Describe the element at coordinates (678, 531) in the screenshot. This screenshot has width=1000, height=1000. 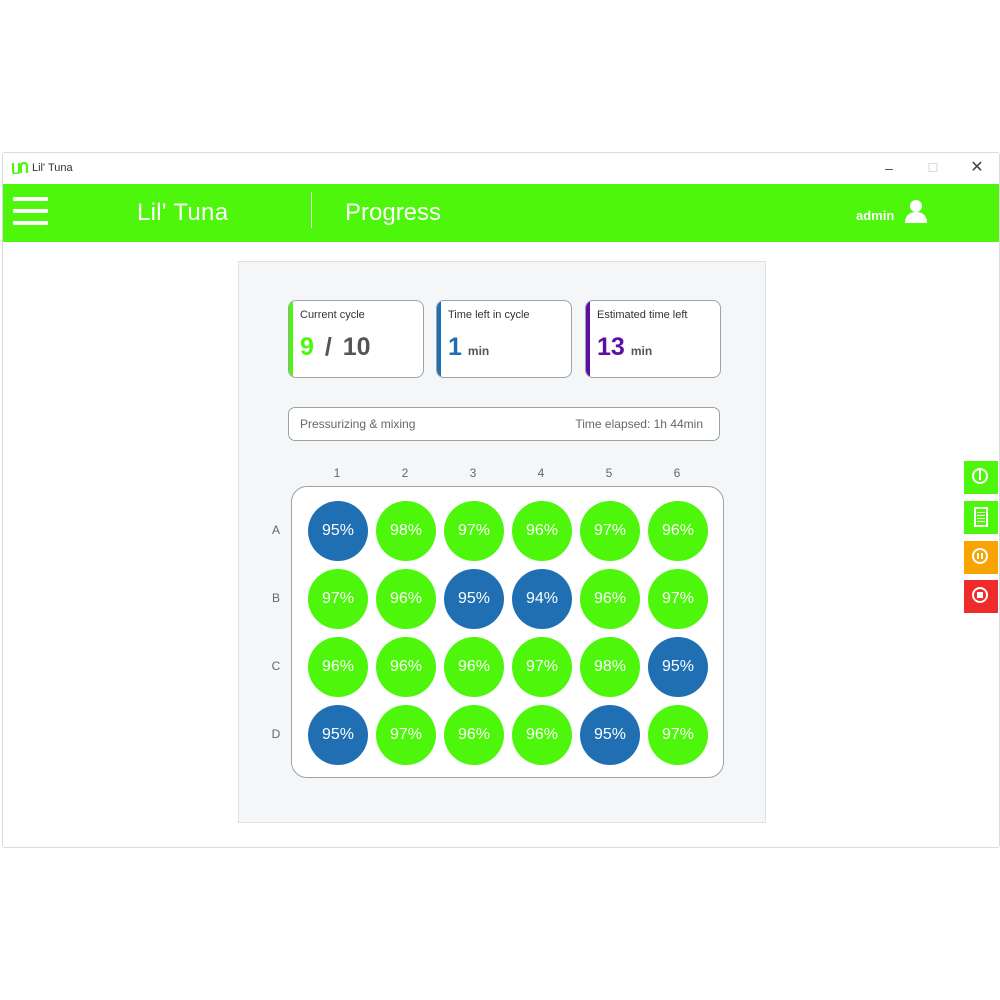
I see `well-A6: 96%` at that location.